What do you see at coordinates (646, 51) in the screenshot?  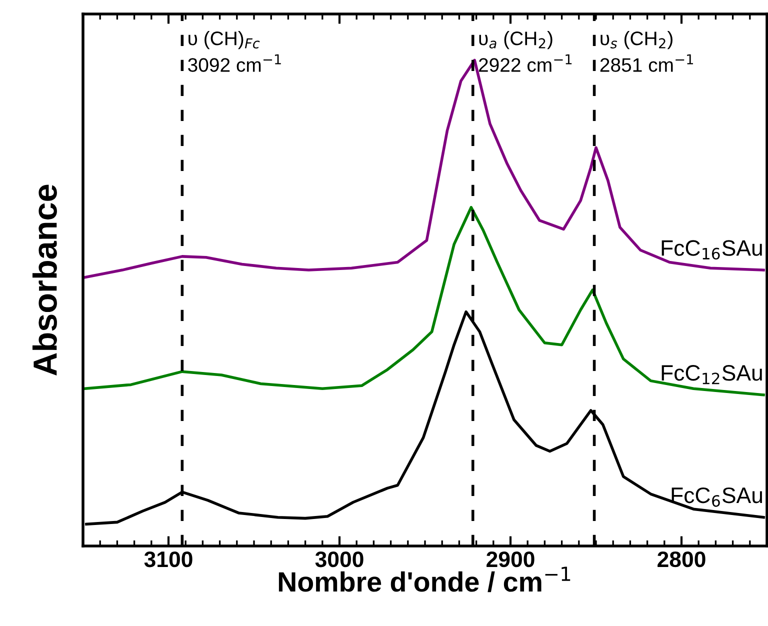 I see `ref-line-label: υ$_{s}$ (CH$_{2}$) 2851 cm$^{−1}$` at bounding box center [646, 51].